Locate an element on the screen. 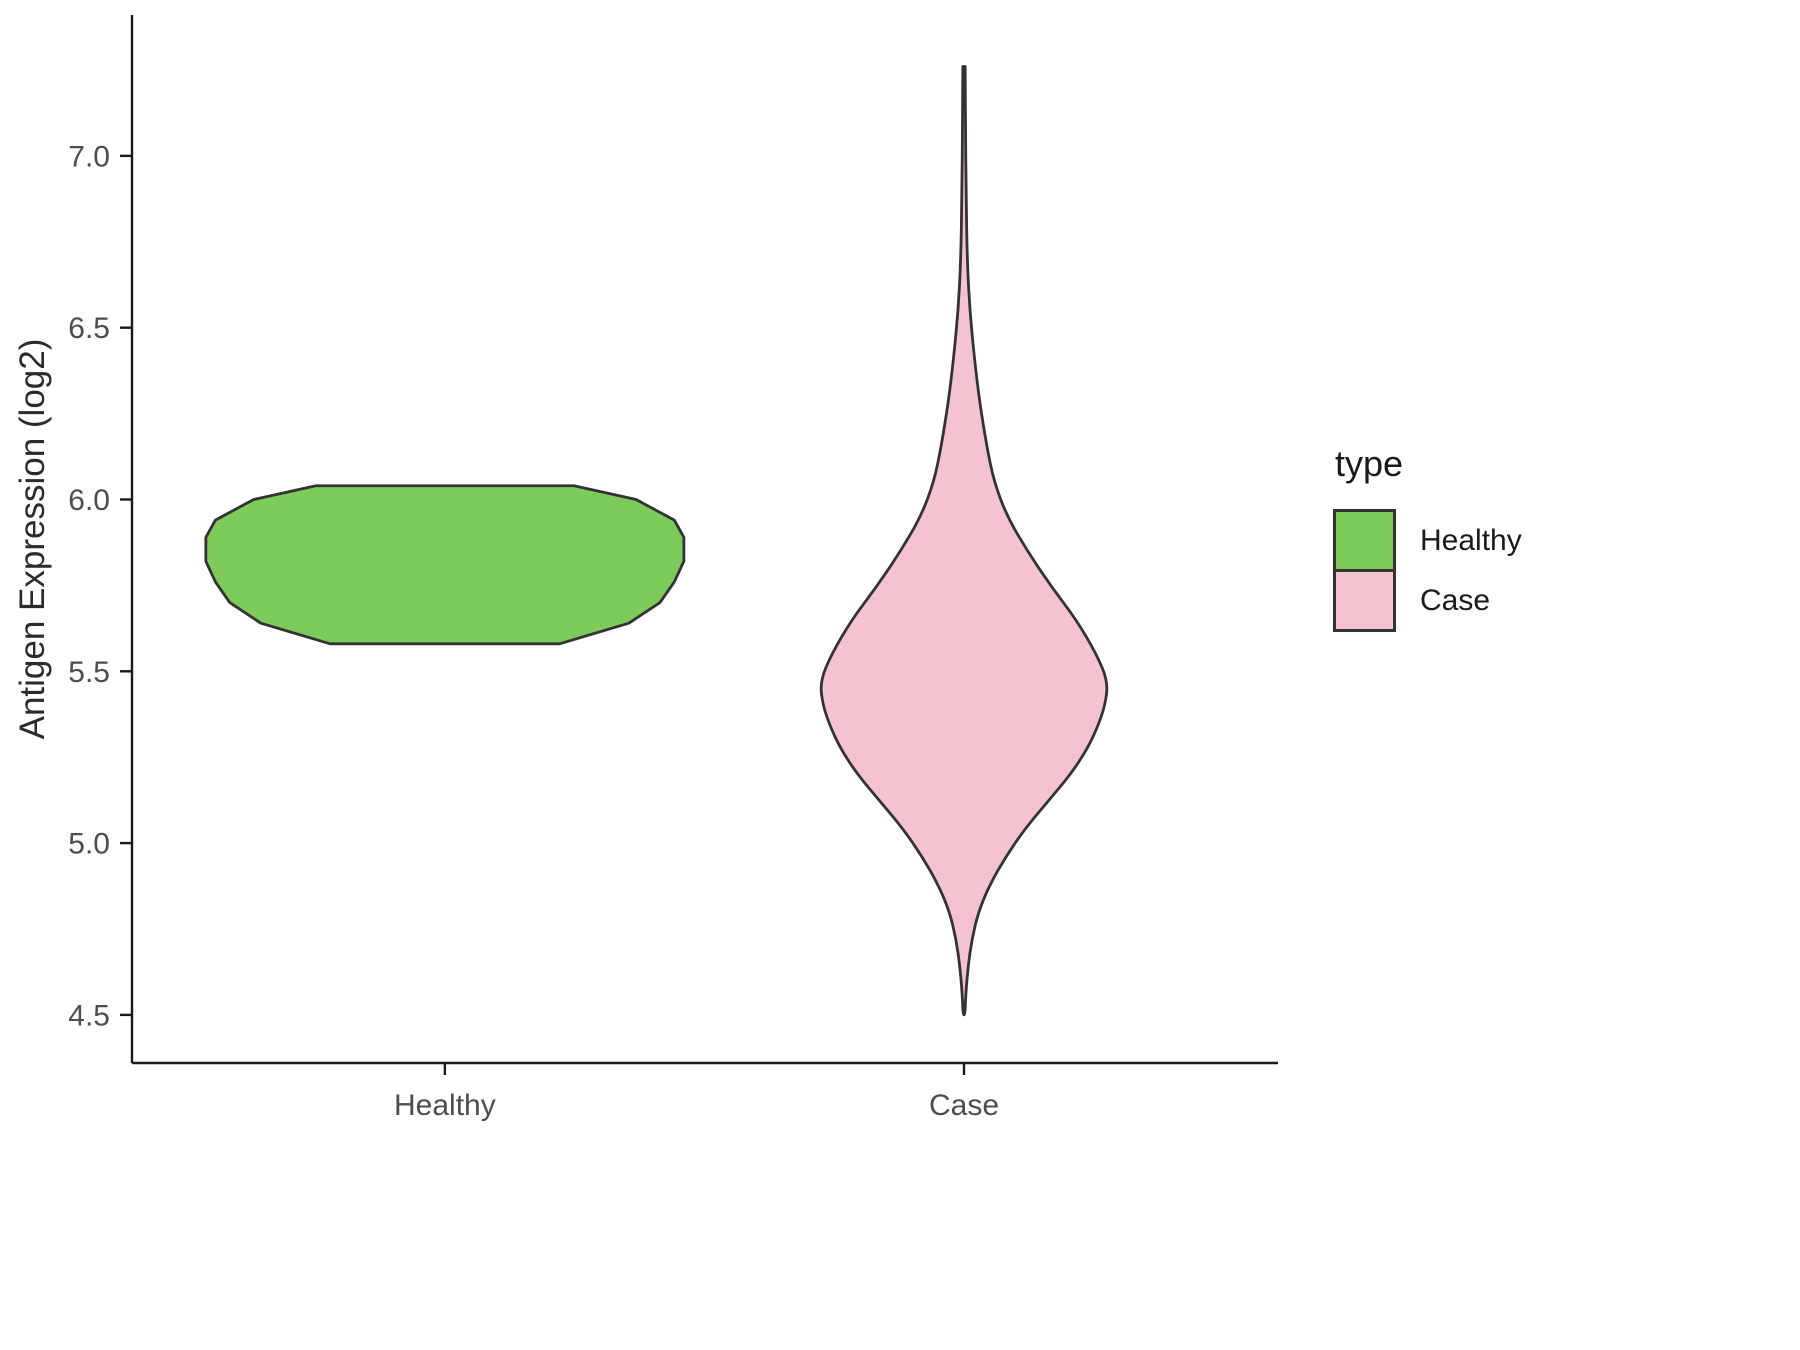 The width and height of the screenshot is (1800, 1350). legend-entry-healthy: Healthy is located at coordinates (1427, 540).